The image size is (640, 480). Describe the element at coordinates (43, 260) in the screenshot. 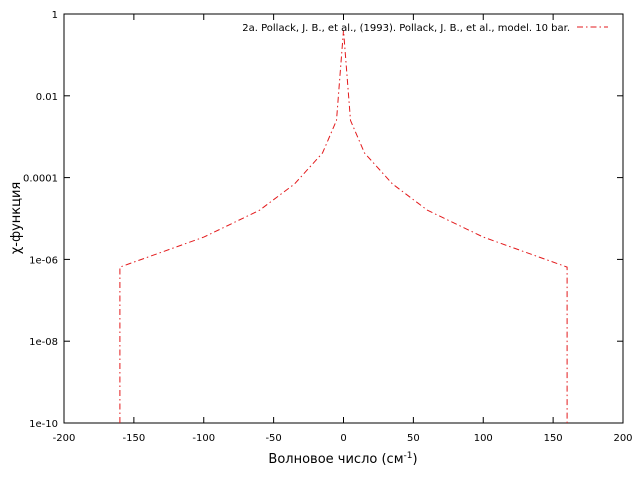

I see `y-tick-label: 1e-06` at that location.